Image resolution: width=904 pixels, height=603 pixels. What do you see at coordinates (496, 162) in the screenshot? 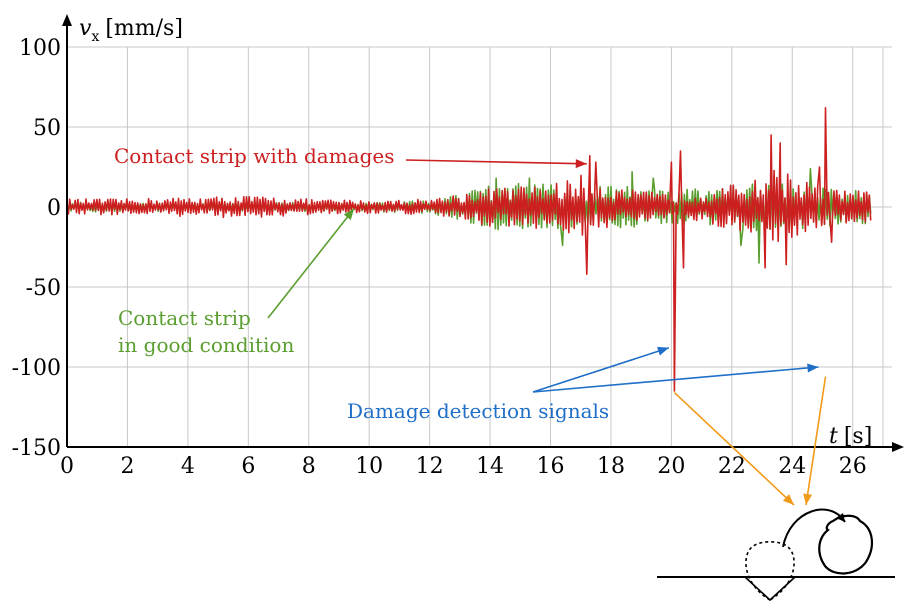
I see `damages-arrow` at bounding box center [496, 162].